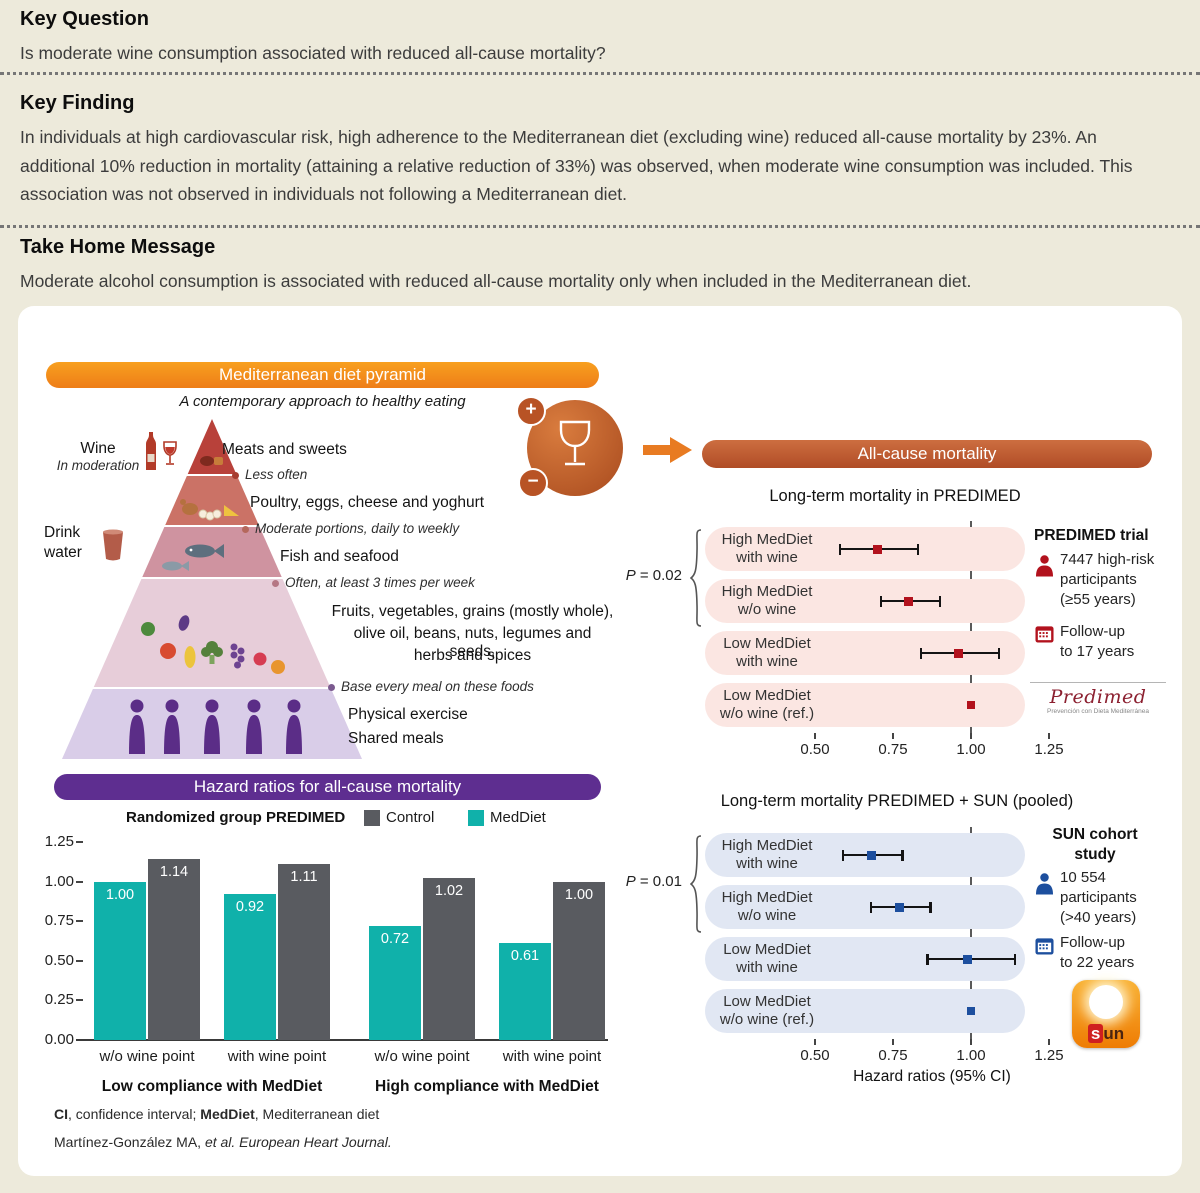 The image size is (1200, 1193). Describe the element at coordinates (476, 818) in the screenshot. I see `meddiet-swatch-icon` at that location.